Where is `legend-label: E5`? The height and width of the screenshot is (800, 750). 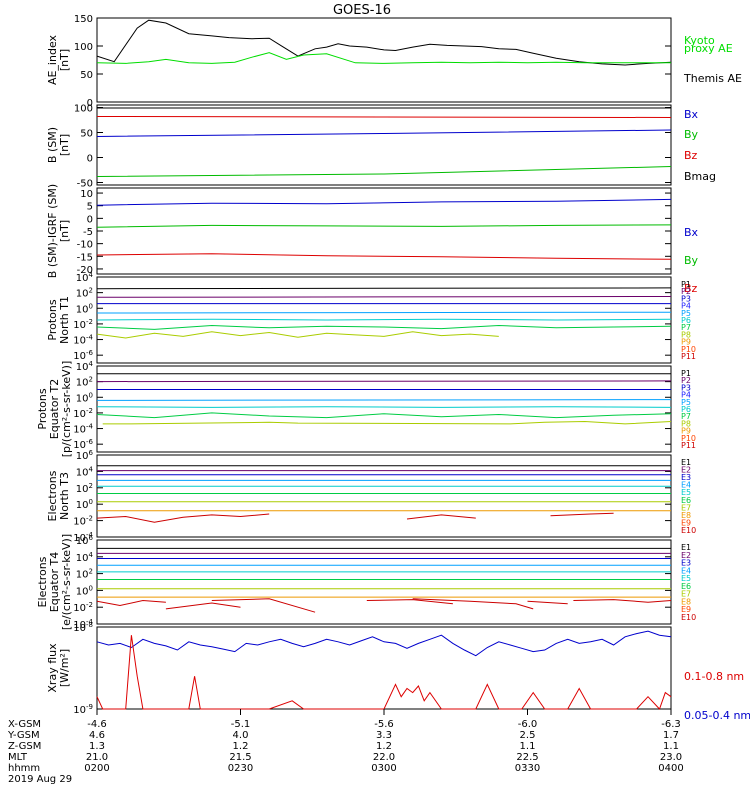
legend-label: E5 is located at coordinates (686, 578).